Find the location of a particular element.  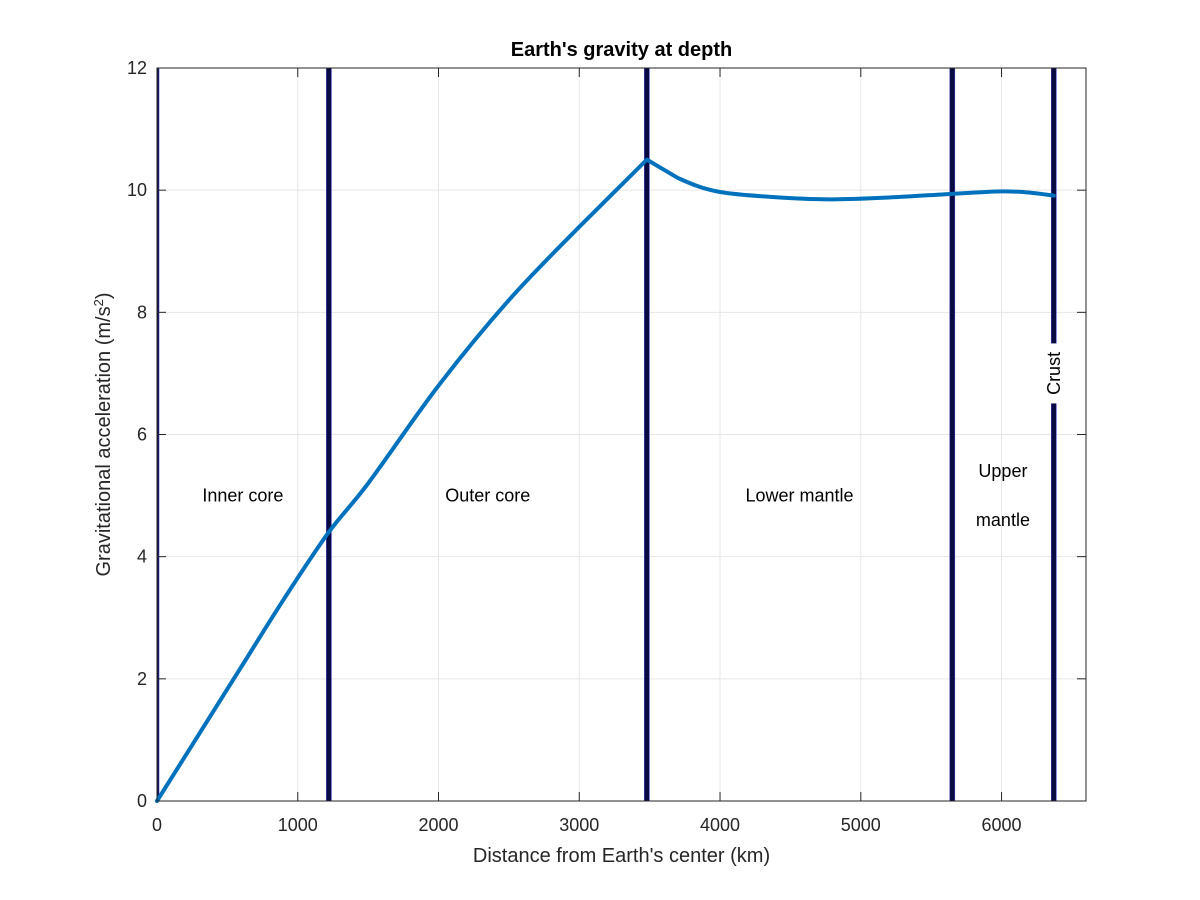

x-tick-label: 2000 is located at coordinates (438, 825).